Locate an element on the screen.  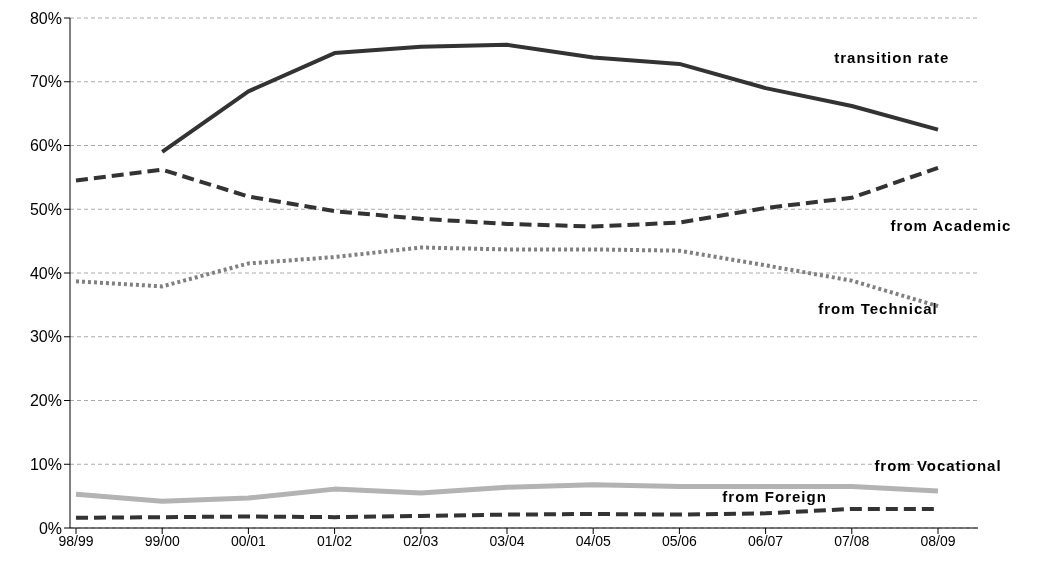
x-tick-label: 00/01 is located at coordinates (248, 540).